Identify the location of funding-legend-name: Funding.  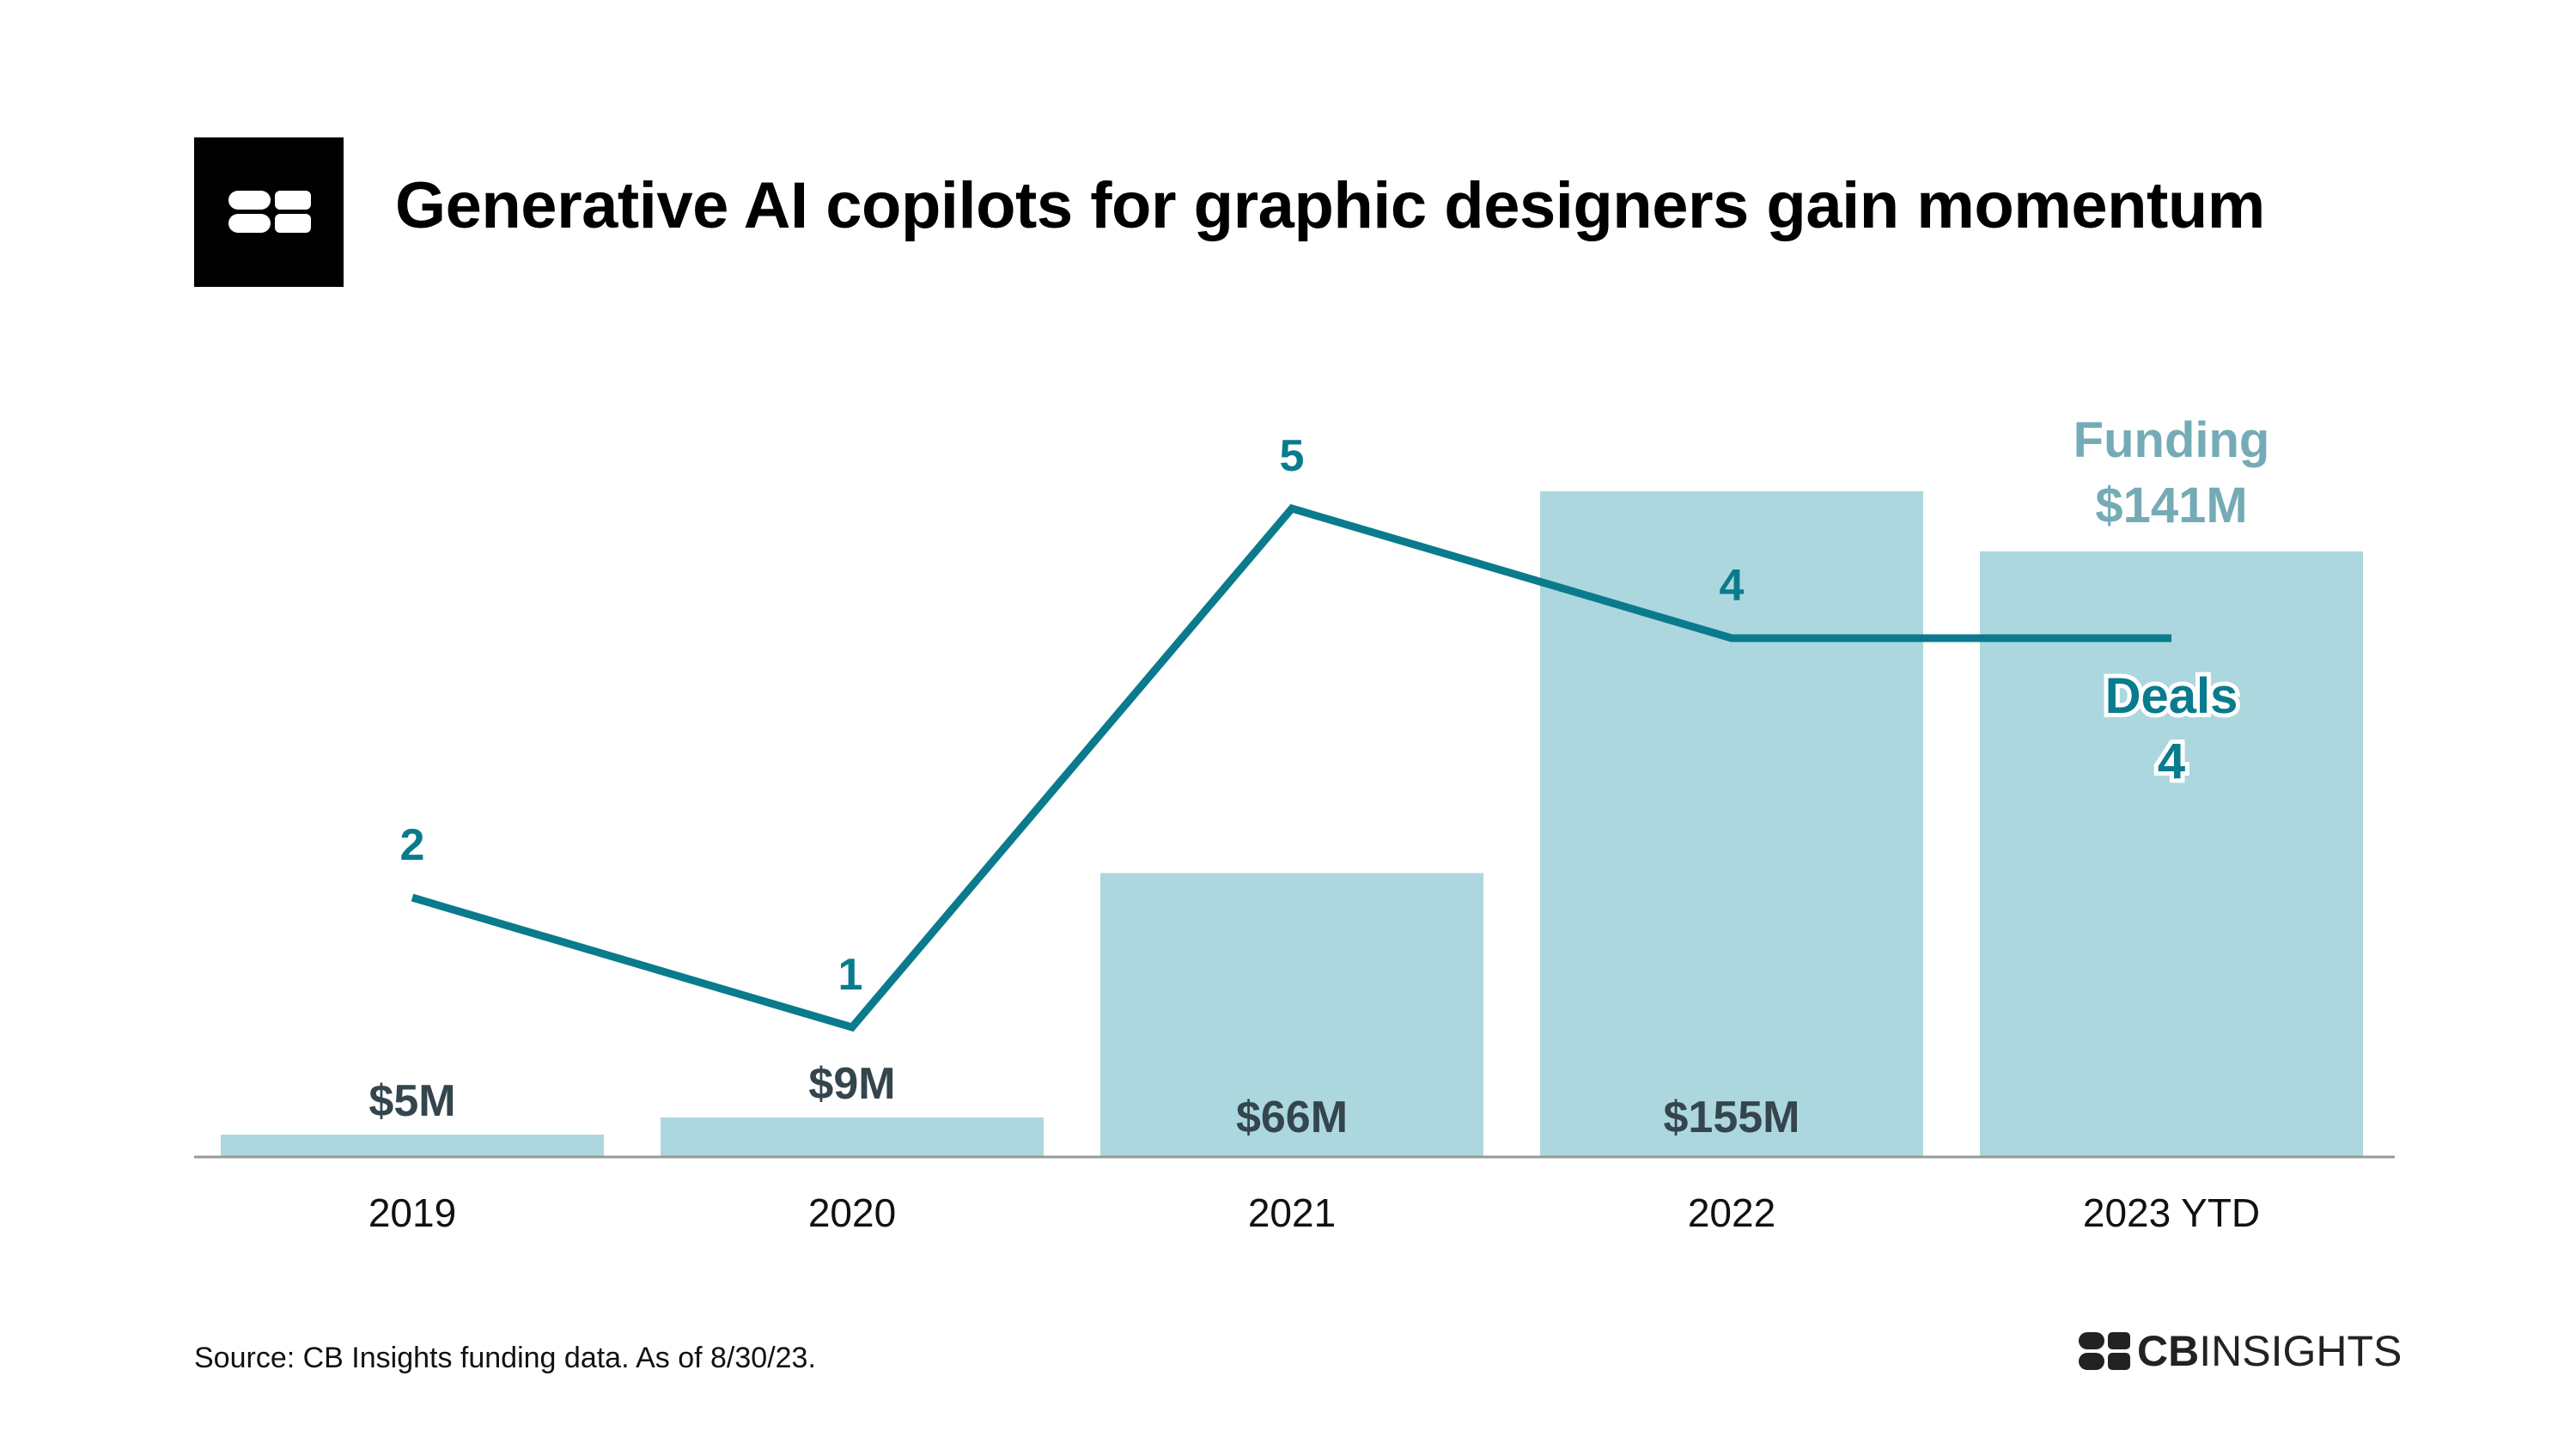
(2172, 440).